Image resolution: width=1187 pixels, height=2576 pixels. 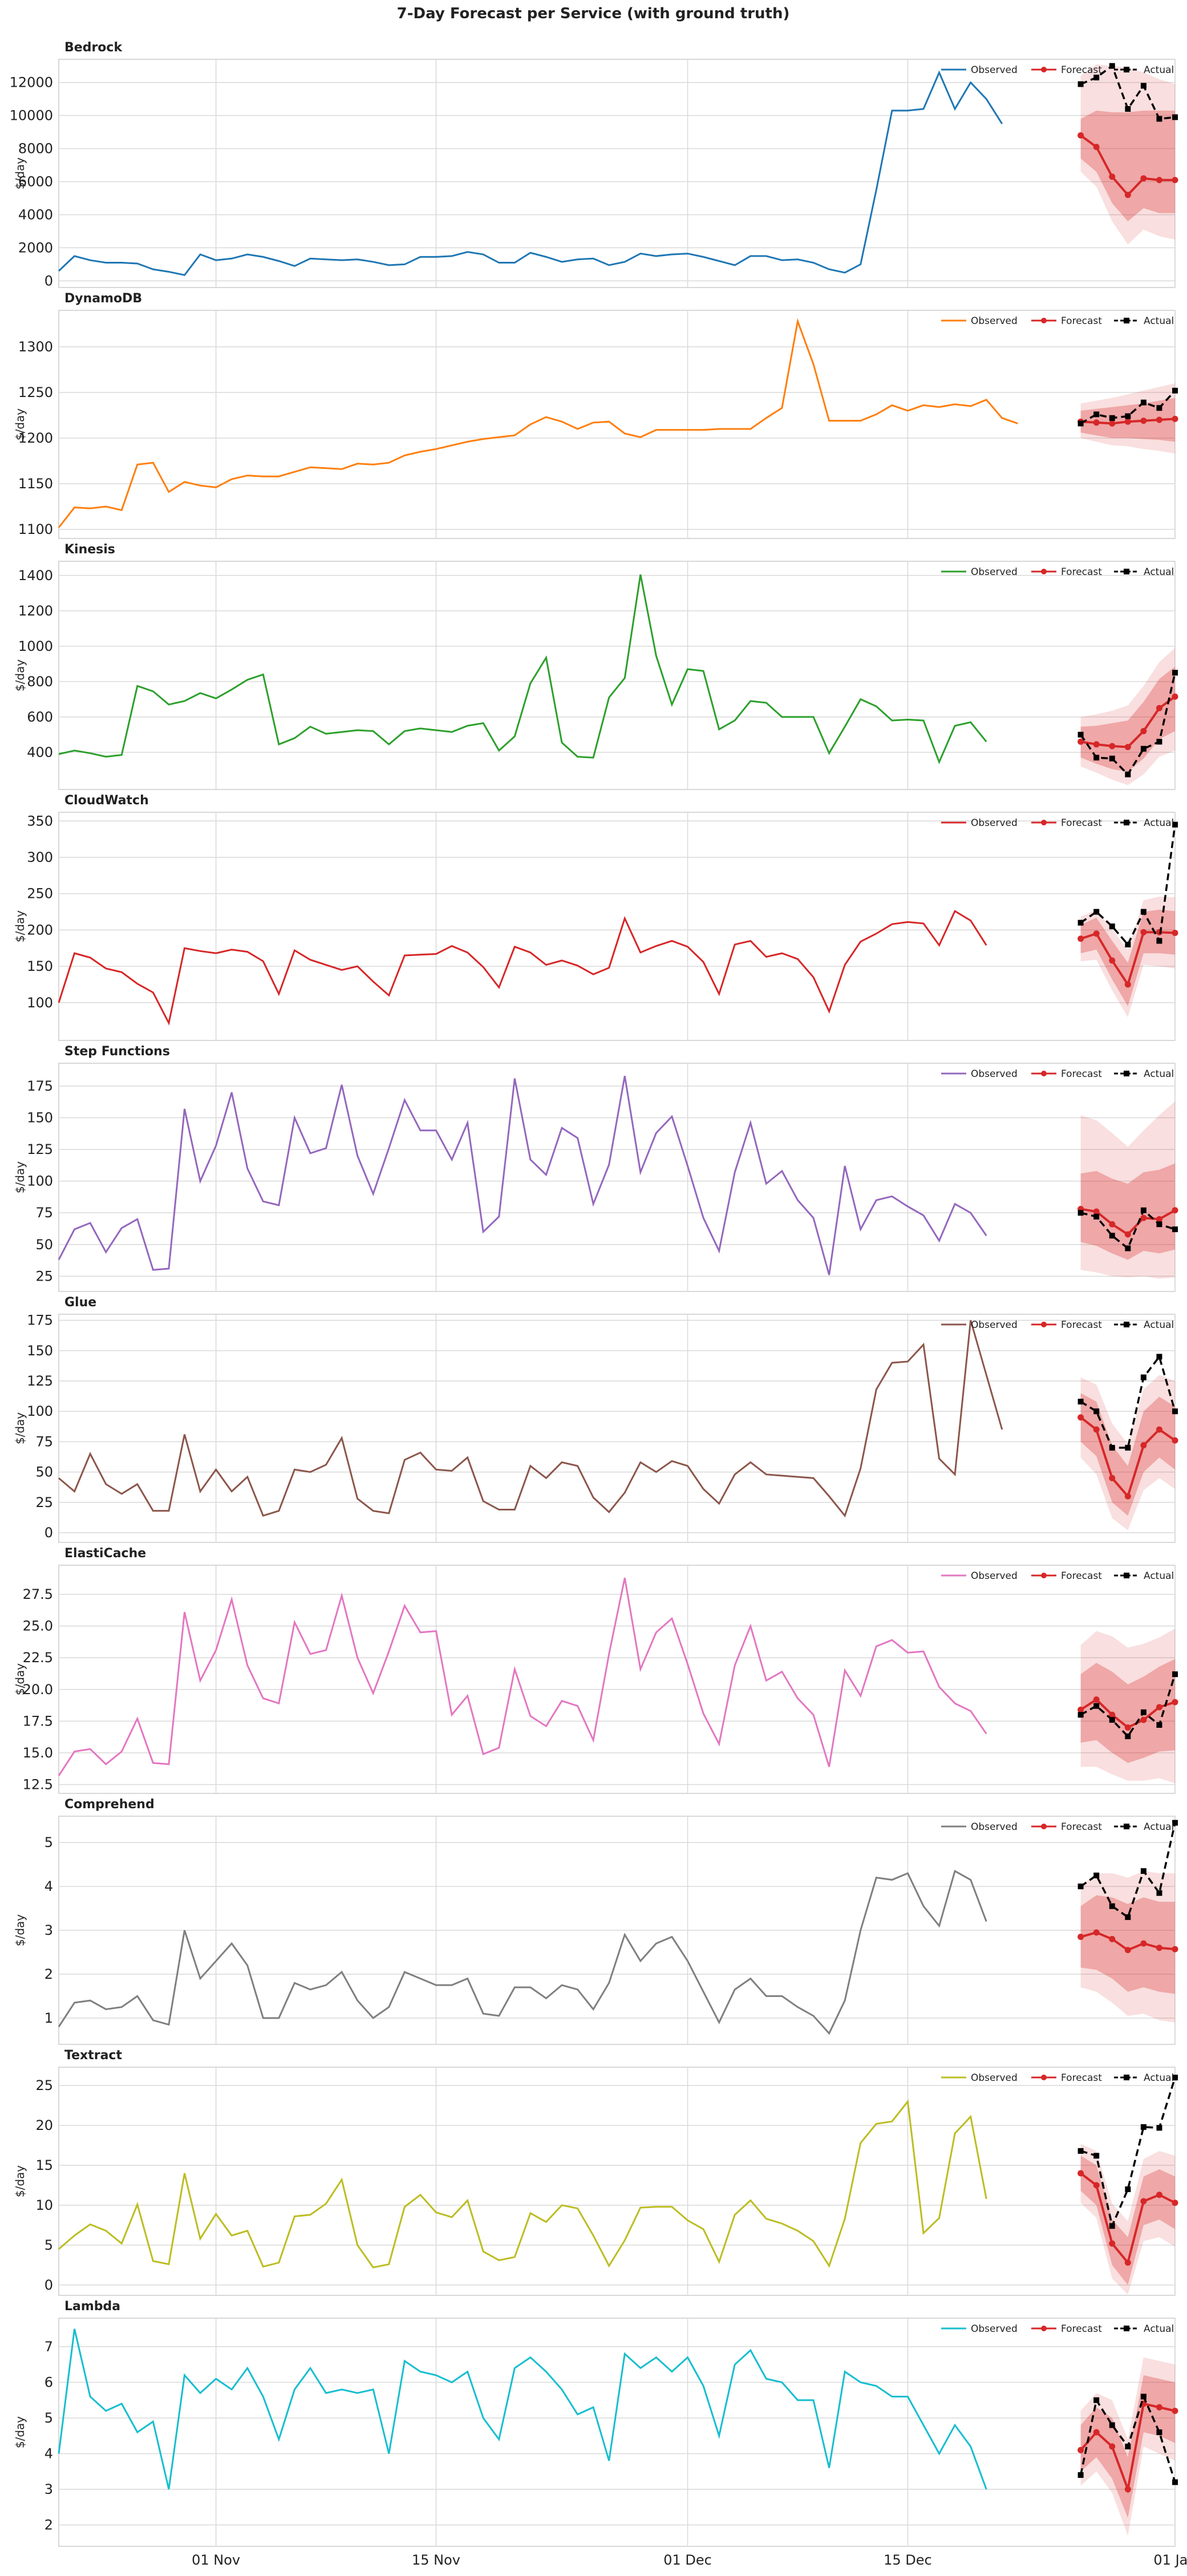 What do you see at coordinates (32, 116) in the screenshot?
I see `y-tick-label: 10000` at bounding box center [32, 116].